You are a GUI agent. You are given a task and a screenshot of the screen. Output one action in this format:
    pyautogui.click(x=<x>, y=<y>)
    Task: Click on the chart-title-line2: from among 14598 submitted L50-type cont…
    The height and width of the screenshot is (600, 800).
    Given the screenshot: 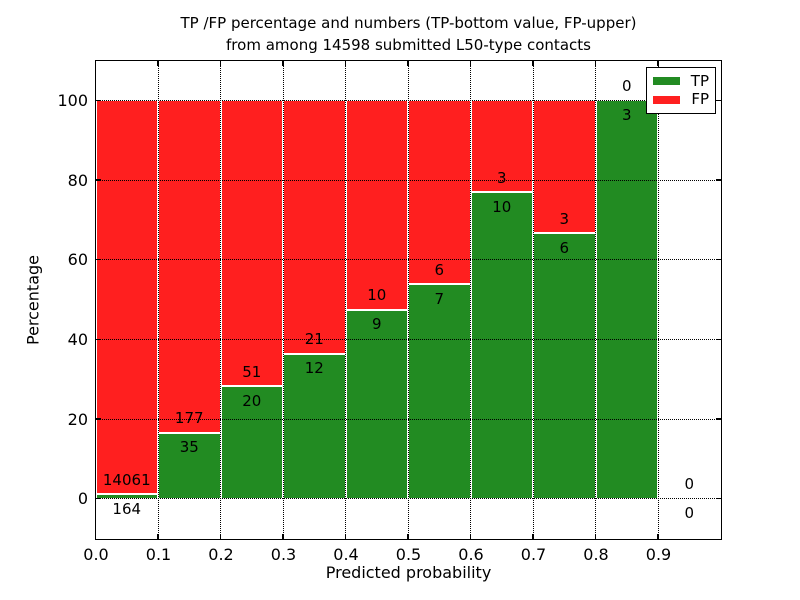 What is the action you would take?
    pyautogui.click(x=408, y=45)
    